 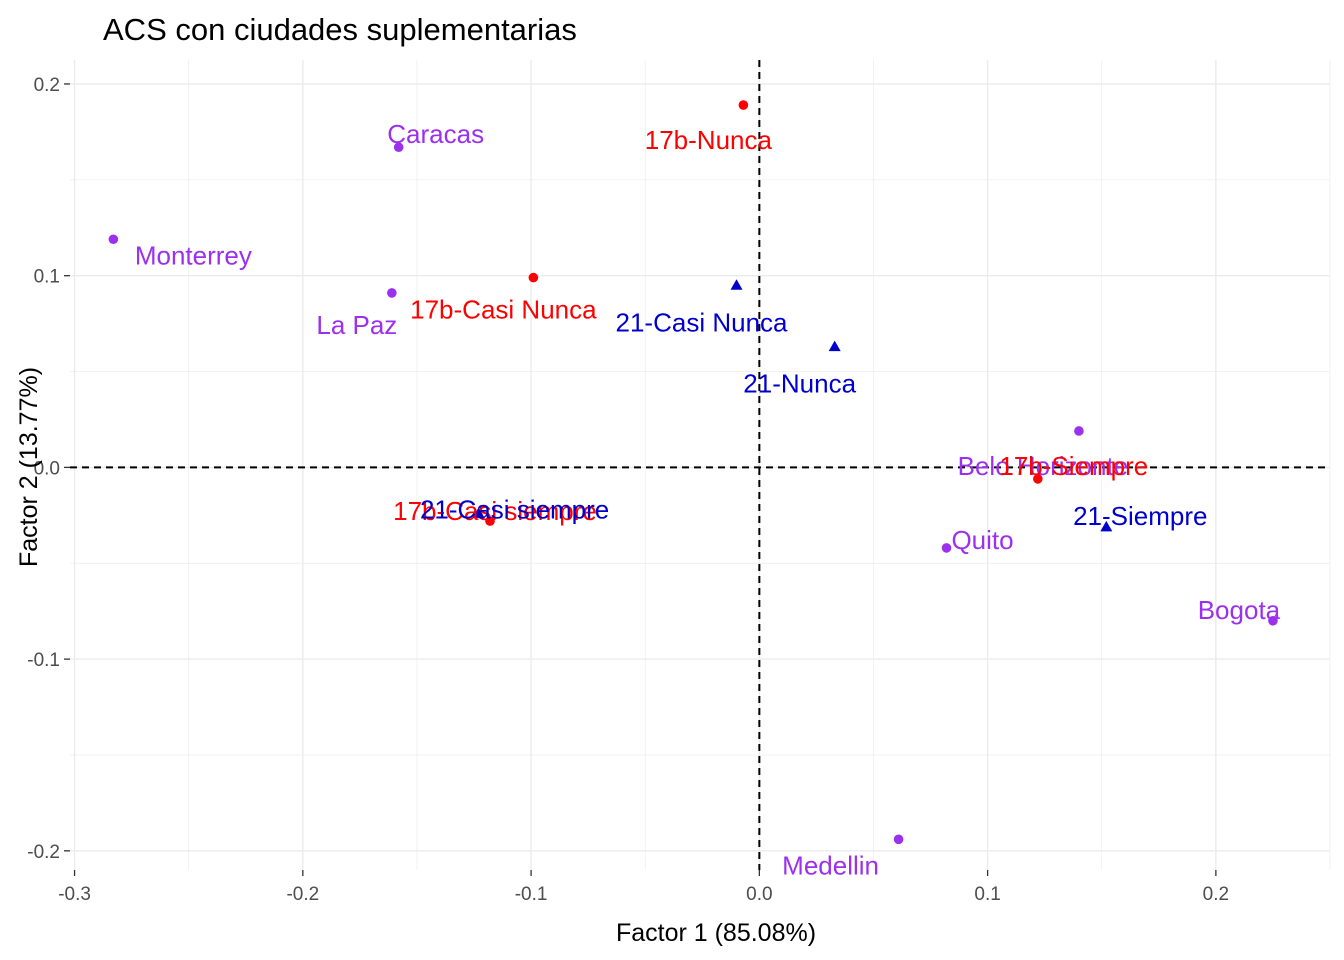 What do you see at coordinates (43, 660) in the screenshot?
I see `y-tick-label: -0.1` at bounding box center [43, 660].